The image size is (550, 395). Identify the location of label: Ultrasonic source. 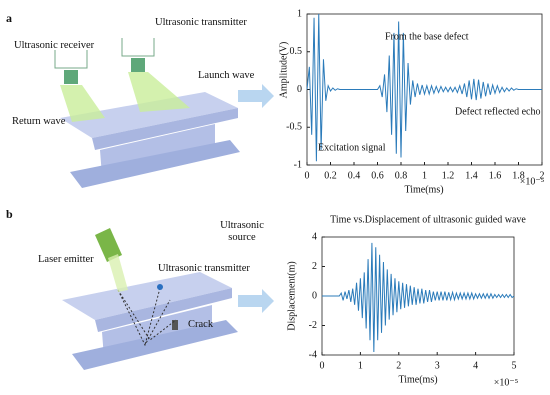
(242, 231).